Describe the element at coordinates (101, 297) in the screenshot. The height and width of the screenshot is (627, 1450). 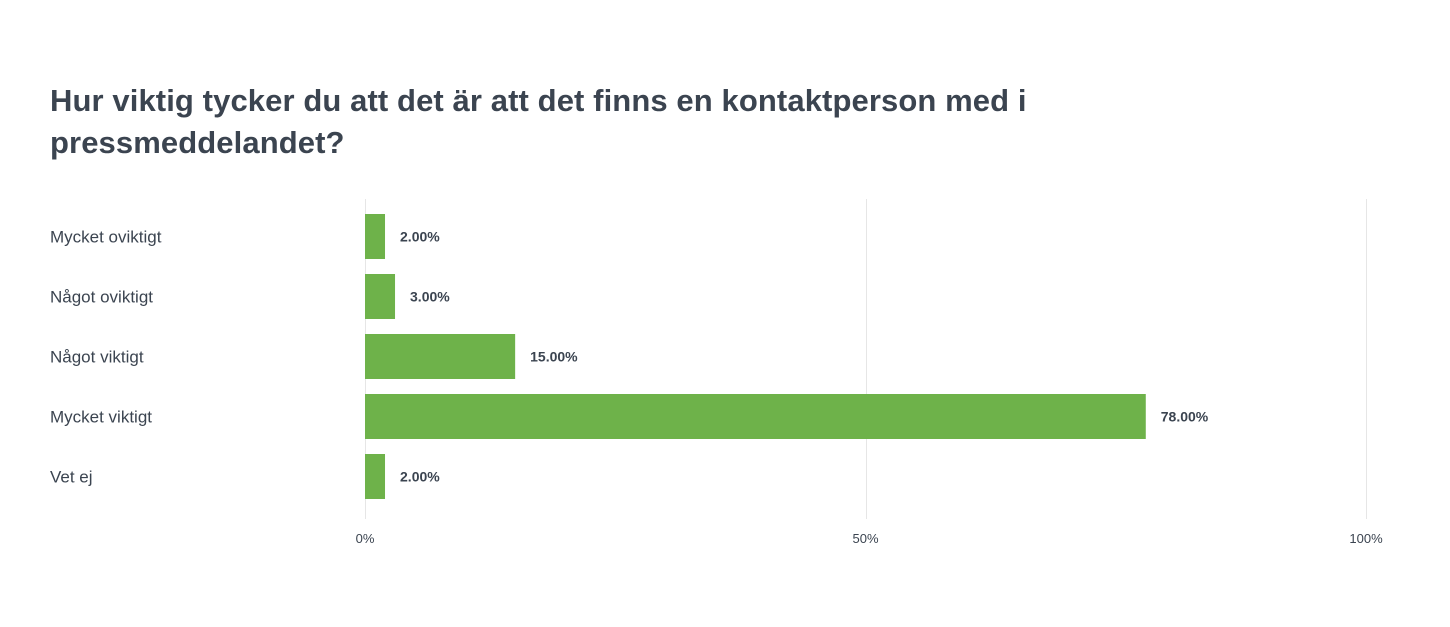
I see `category-label: Något oviktigt` at that location.